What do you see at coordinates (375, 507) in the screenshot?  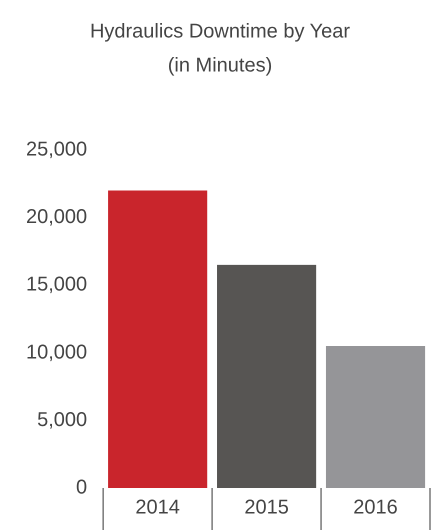 I see `x-tick-label: 2016` at bounding box center [375, 507].